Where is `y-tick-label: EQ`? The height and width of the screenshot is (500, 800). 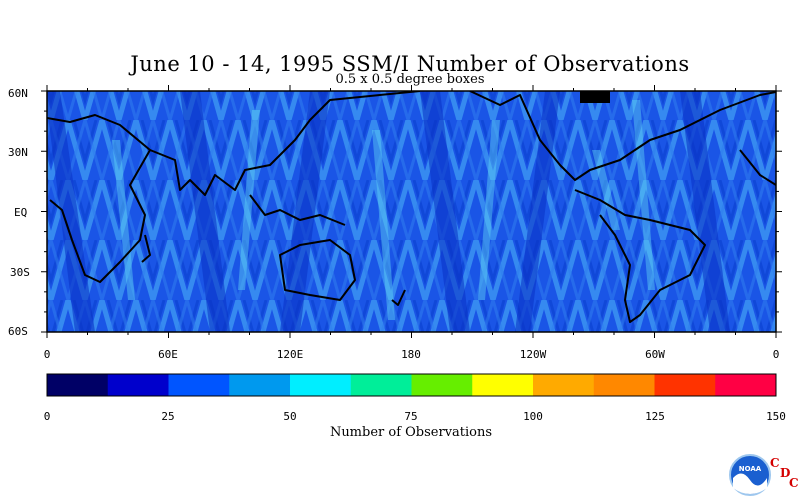 y-tick-label: EQ is located at coordinates (20, 212).